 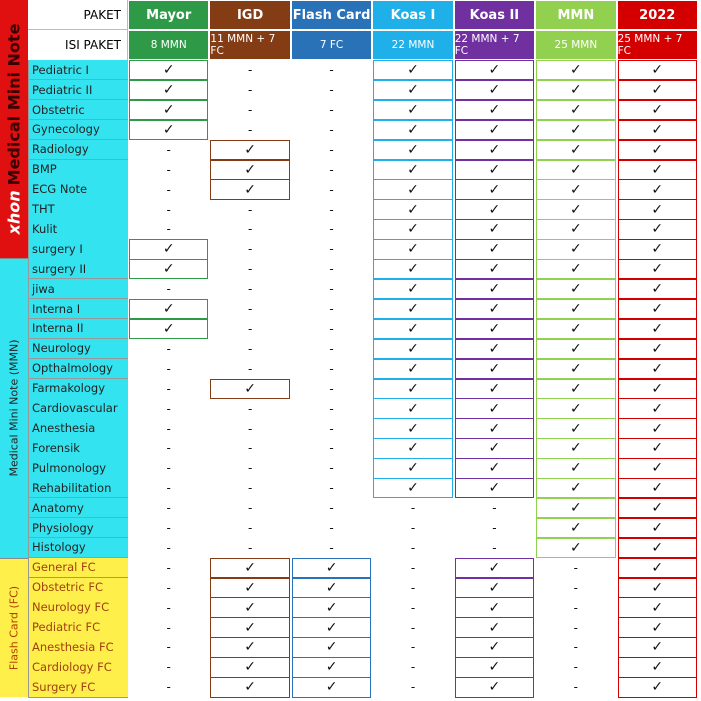 What do you see at coordinates (78, 15) in the screenshot?
I see `header-label: PAKET` at bounding box center [78, 15].